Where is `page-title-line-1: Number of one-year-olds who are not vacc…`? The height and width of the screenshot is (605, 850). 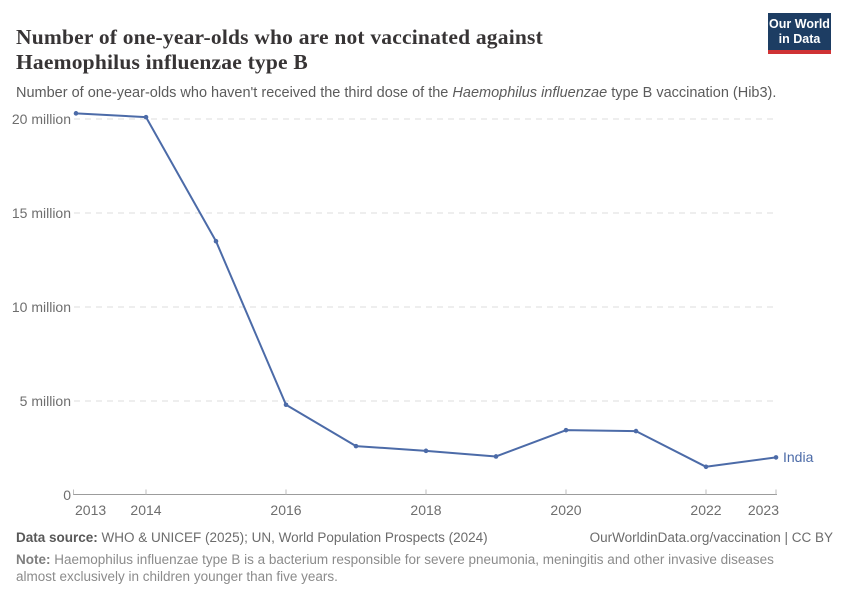 page-title-line-1: Number of one-year-olds who are not vacc… is located at coordinates (279, 37).